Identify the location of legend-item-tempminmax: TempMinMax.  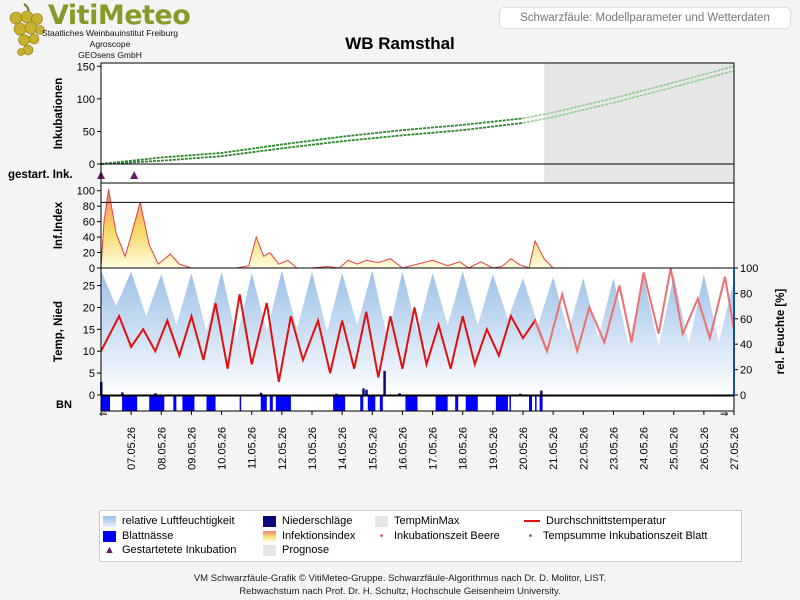
(417, 521).